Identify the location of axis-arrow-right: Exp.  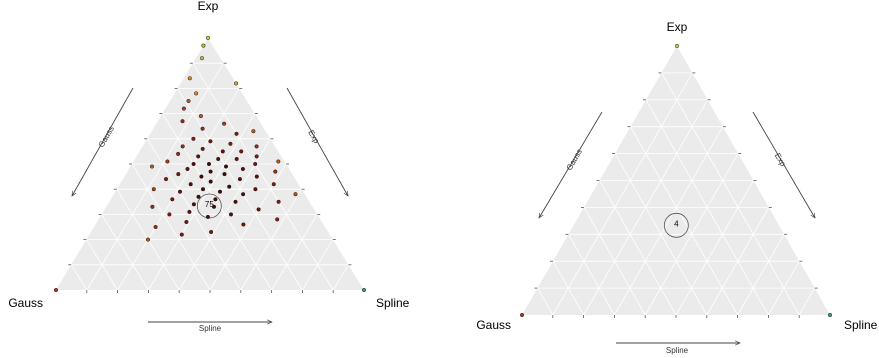
(317, 141).